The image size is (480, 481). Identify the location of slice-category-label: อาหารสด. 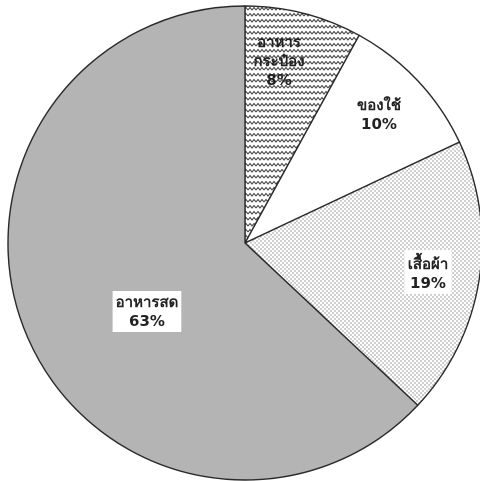
(147, 302).